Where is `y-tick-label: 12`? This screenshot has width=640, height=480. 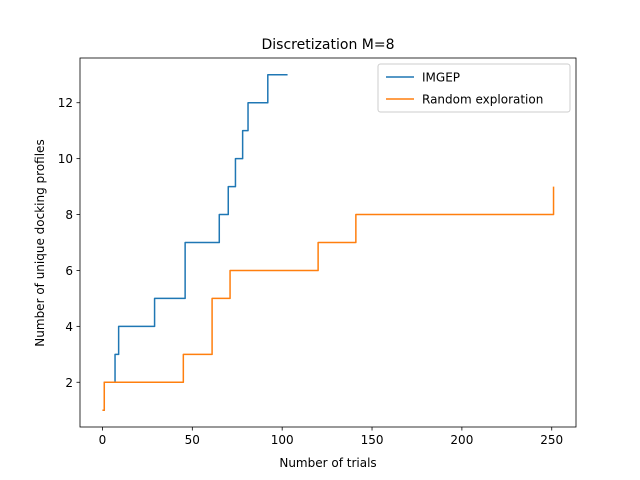
y-tick-label: 12 is located at coordinates (65, 103).